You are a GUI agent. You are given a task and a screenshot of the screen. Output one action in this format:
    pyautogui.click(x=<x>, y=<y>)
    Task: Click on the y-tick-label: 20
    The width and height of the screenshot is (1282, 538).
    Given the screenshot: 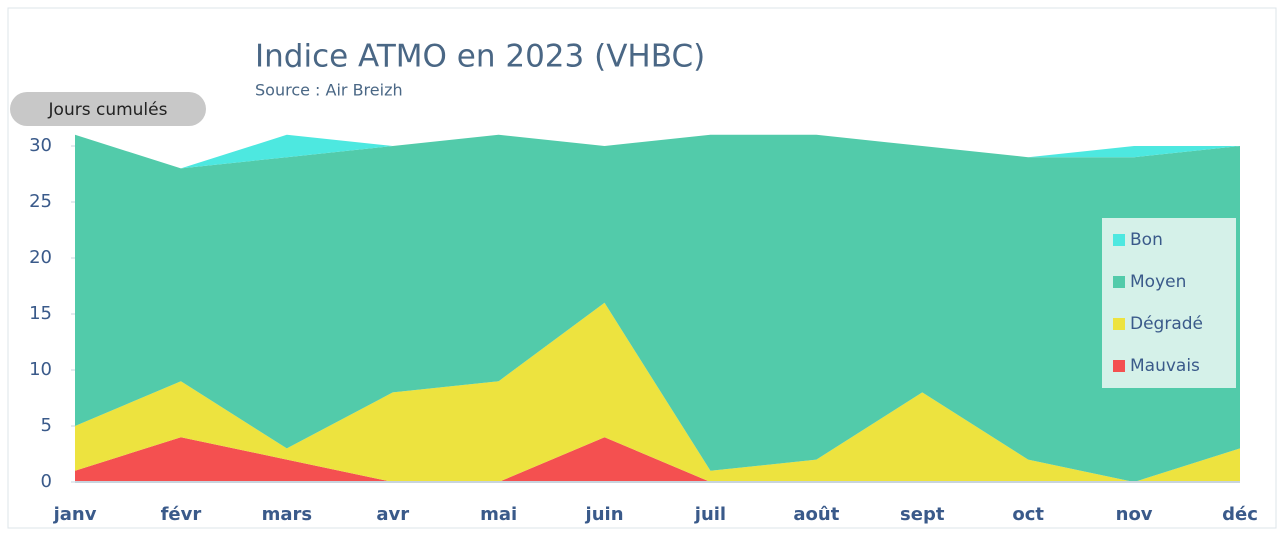 What is the action you would take?
    pyautogui.click(x=40, y=257)
    